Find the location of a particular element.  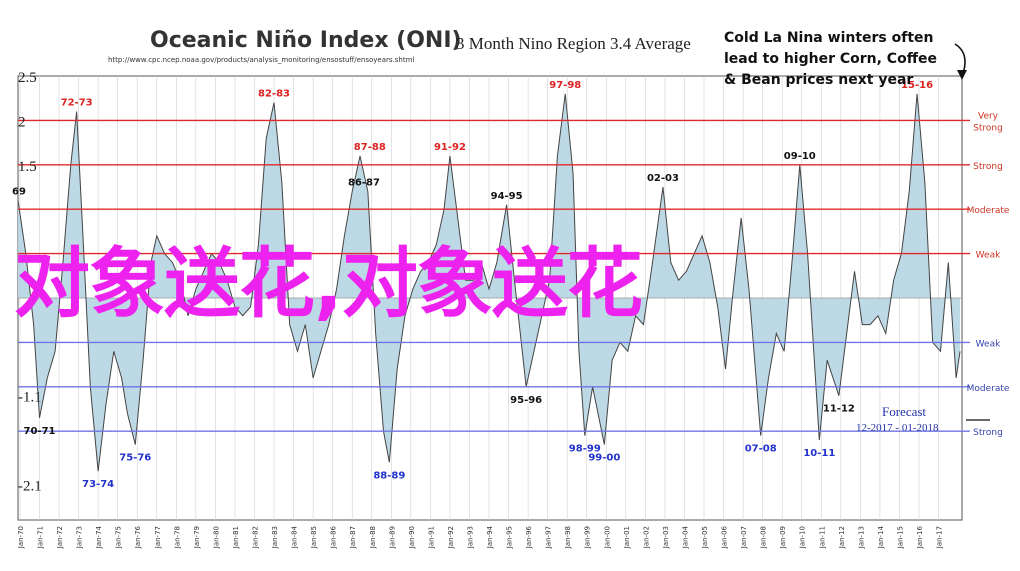

x-tick-label: Jan-17 is located at coordinates (940, 537).